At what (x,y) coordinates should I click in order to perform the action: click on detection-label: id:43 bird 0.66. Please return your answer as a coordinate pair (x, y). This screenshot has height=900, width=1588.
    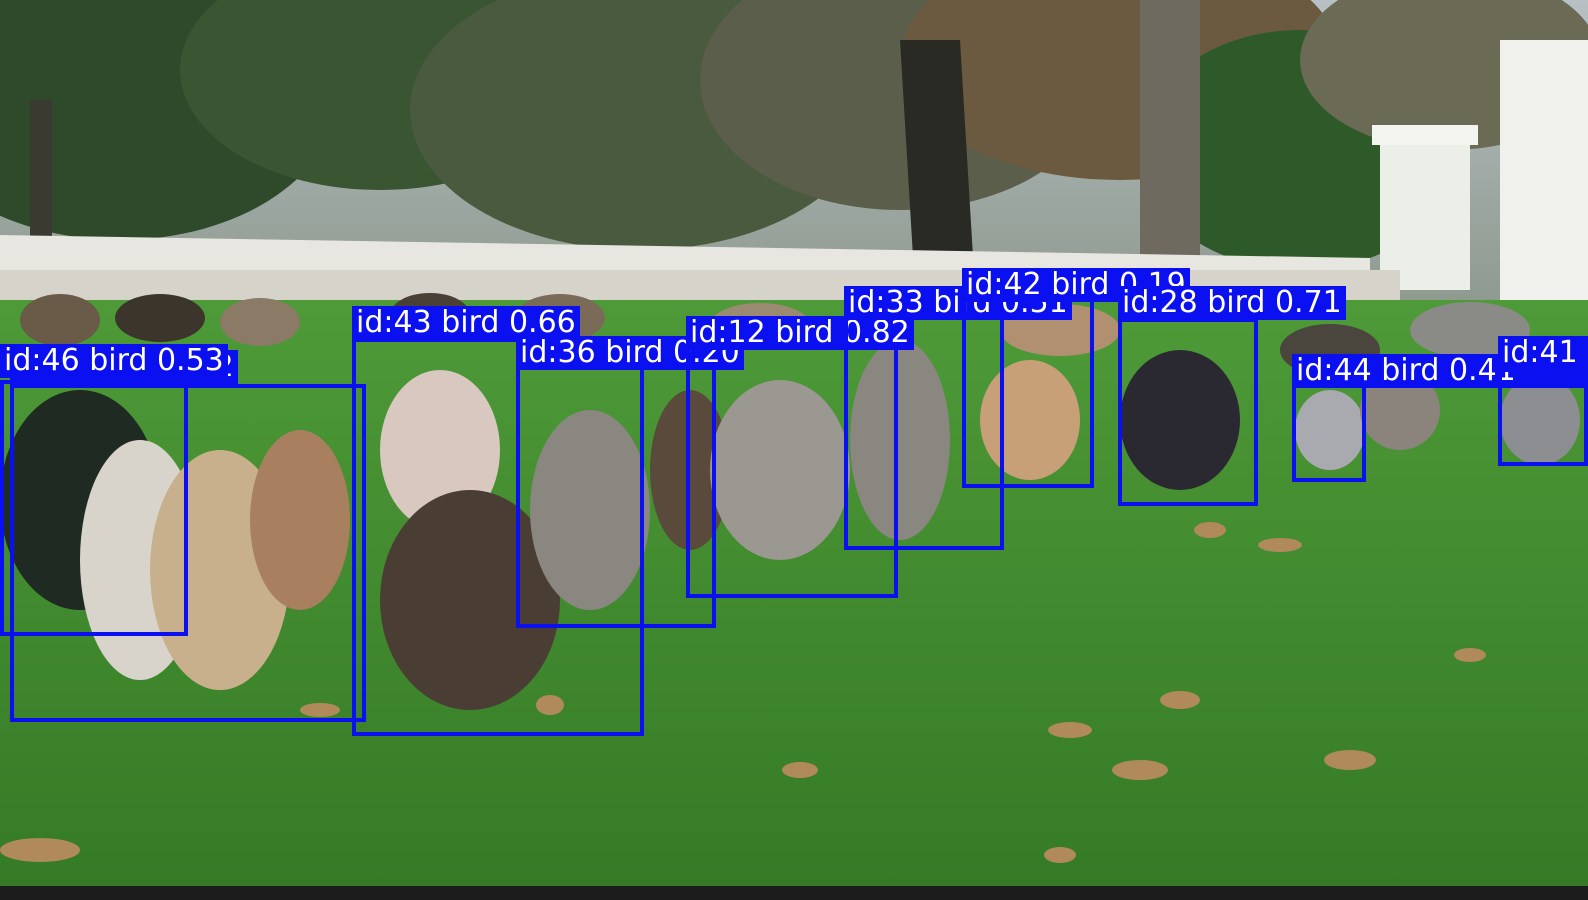
    Looking at the image, I should click on (466, 323).